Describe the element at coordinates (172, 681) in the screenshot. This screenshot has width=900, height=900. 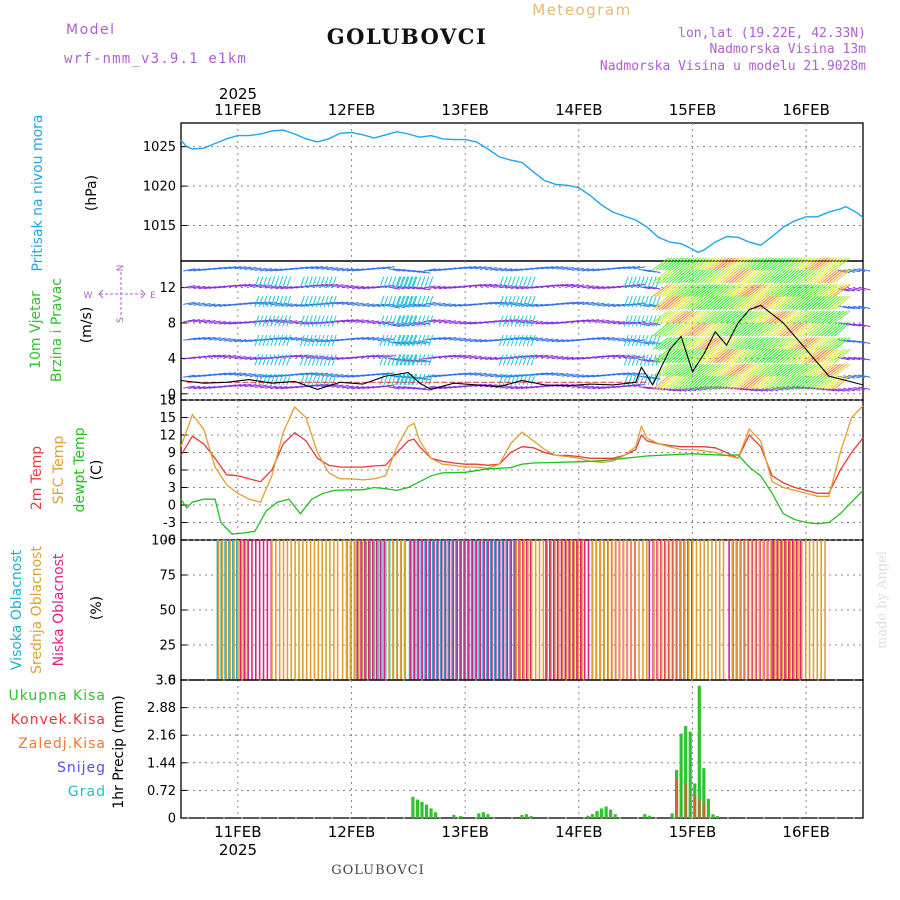
I see `cloud-tick-label: 0` at that location.